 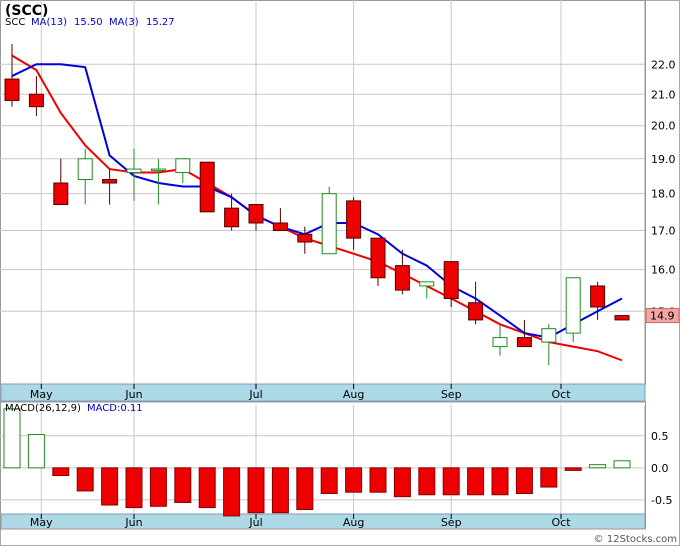 What do you see at coordinates (26, 11) in the screenshot?
I see `chart-title: (SCC)` at bounding box center [26, 11].